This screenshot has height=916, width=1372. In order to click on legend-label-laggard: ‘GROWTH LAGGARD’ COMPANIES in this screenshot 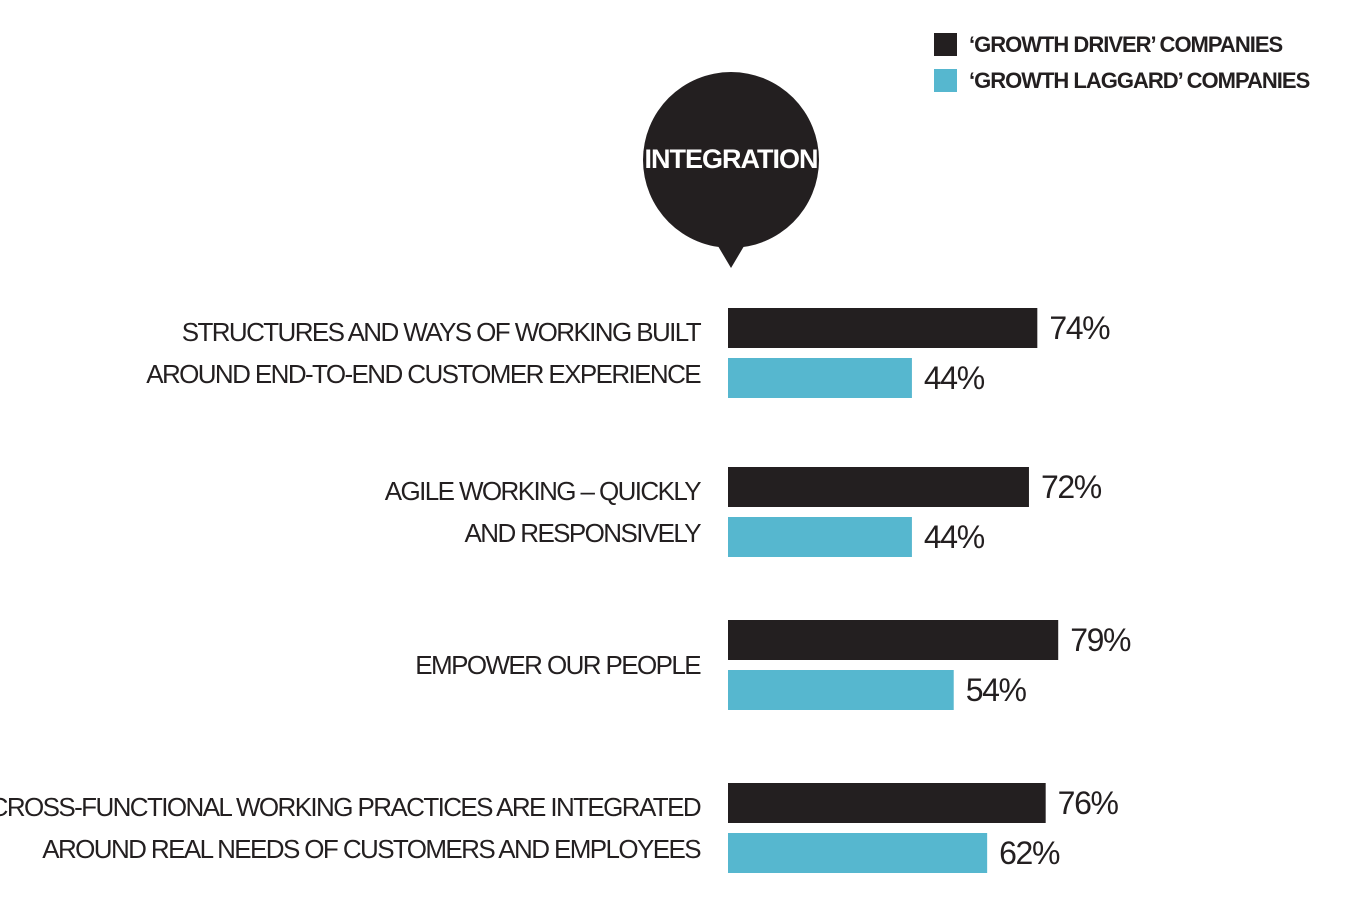, I will do `click(1139, 80)`.